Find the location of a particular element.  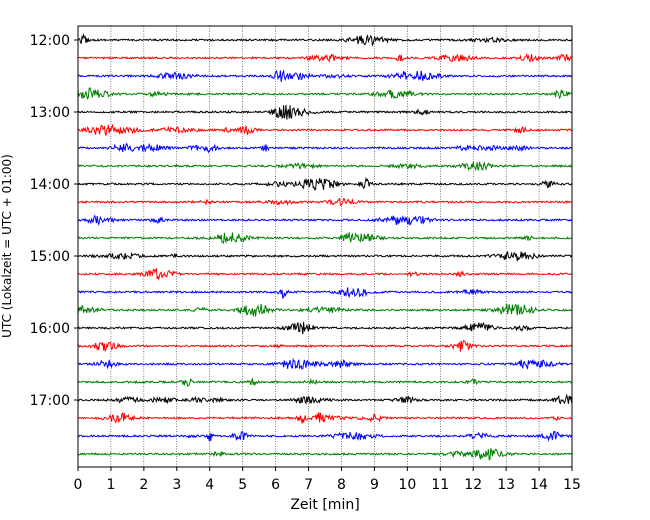

x-tick-label: 14 is located at coordinates (539, 485).